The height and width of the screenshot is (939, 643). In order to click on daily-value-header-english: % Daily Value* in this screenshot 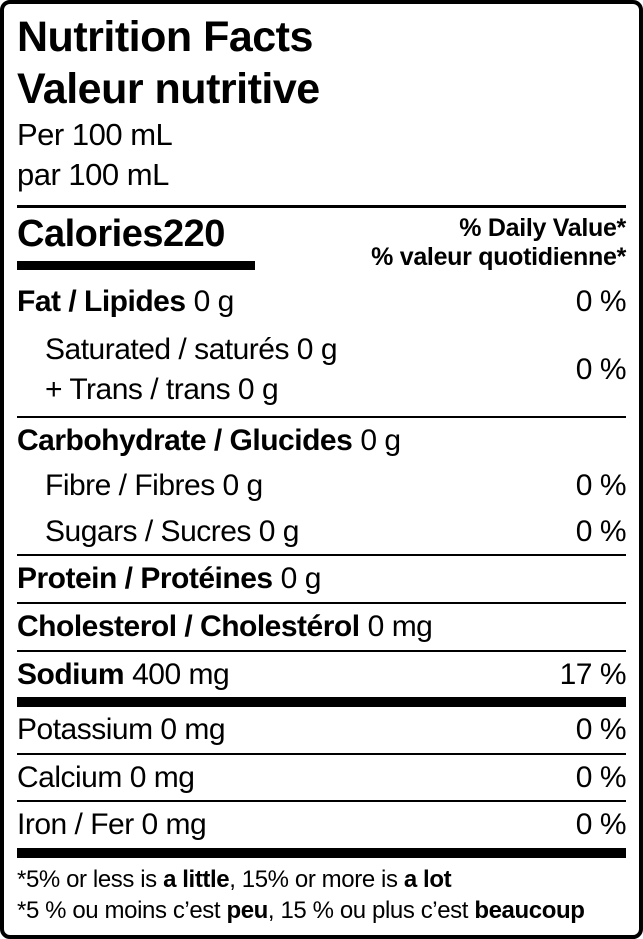, I will do `click(542, 227)`.